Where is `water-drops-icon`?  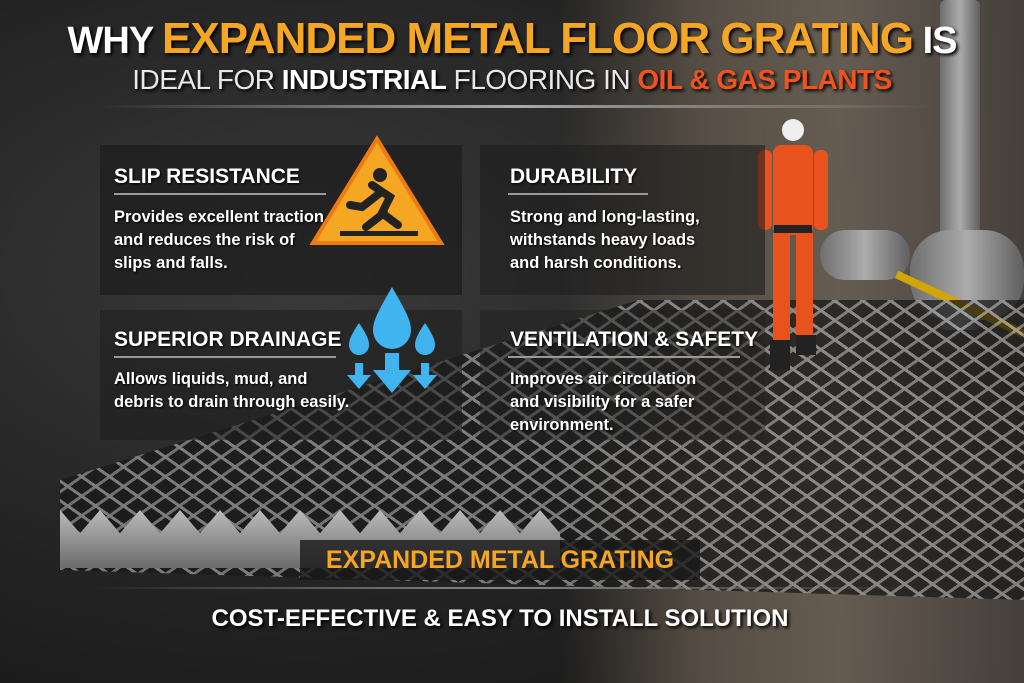 water-drops-icon is located at coordinates (392, 340).